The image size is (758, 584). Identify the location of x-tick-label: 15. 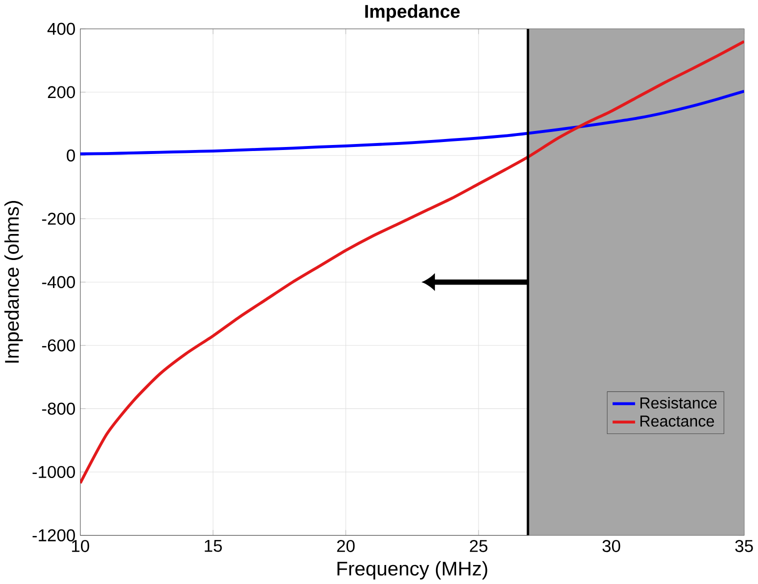
(213, 546).